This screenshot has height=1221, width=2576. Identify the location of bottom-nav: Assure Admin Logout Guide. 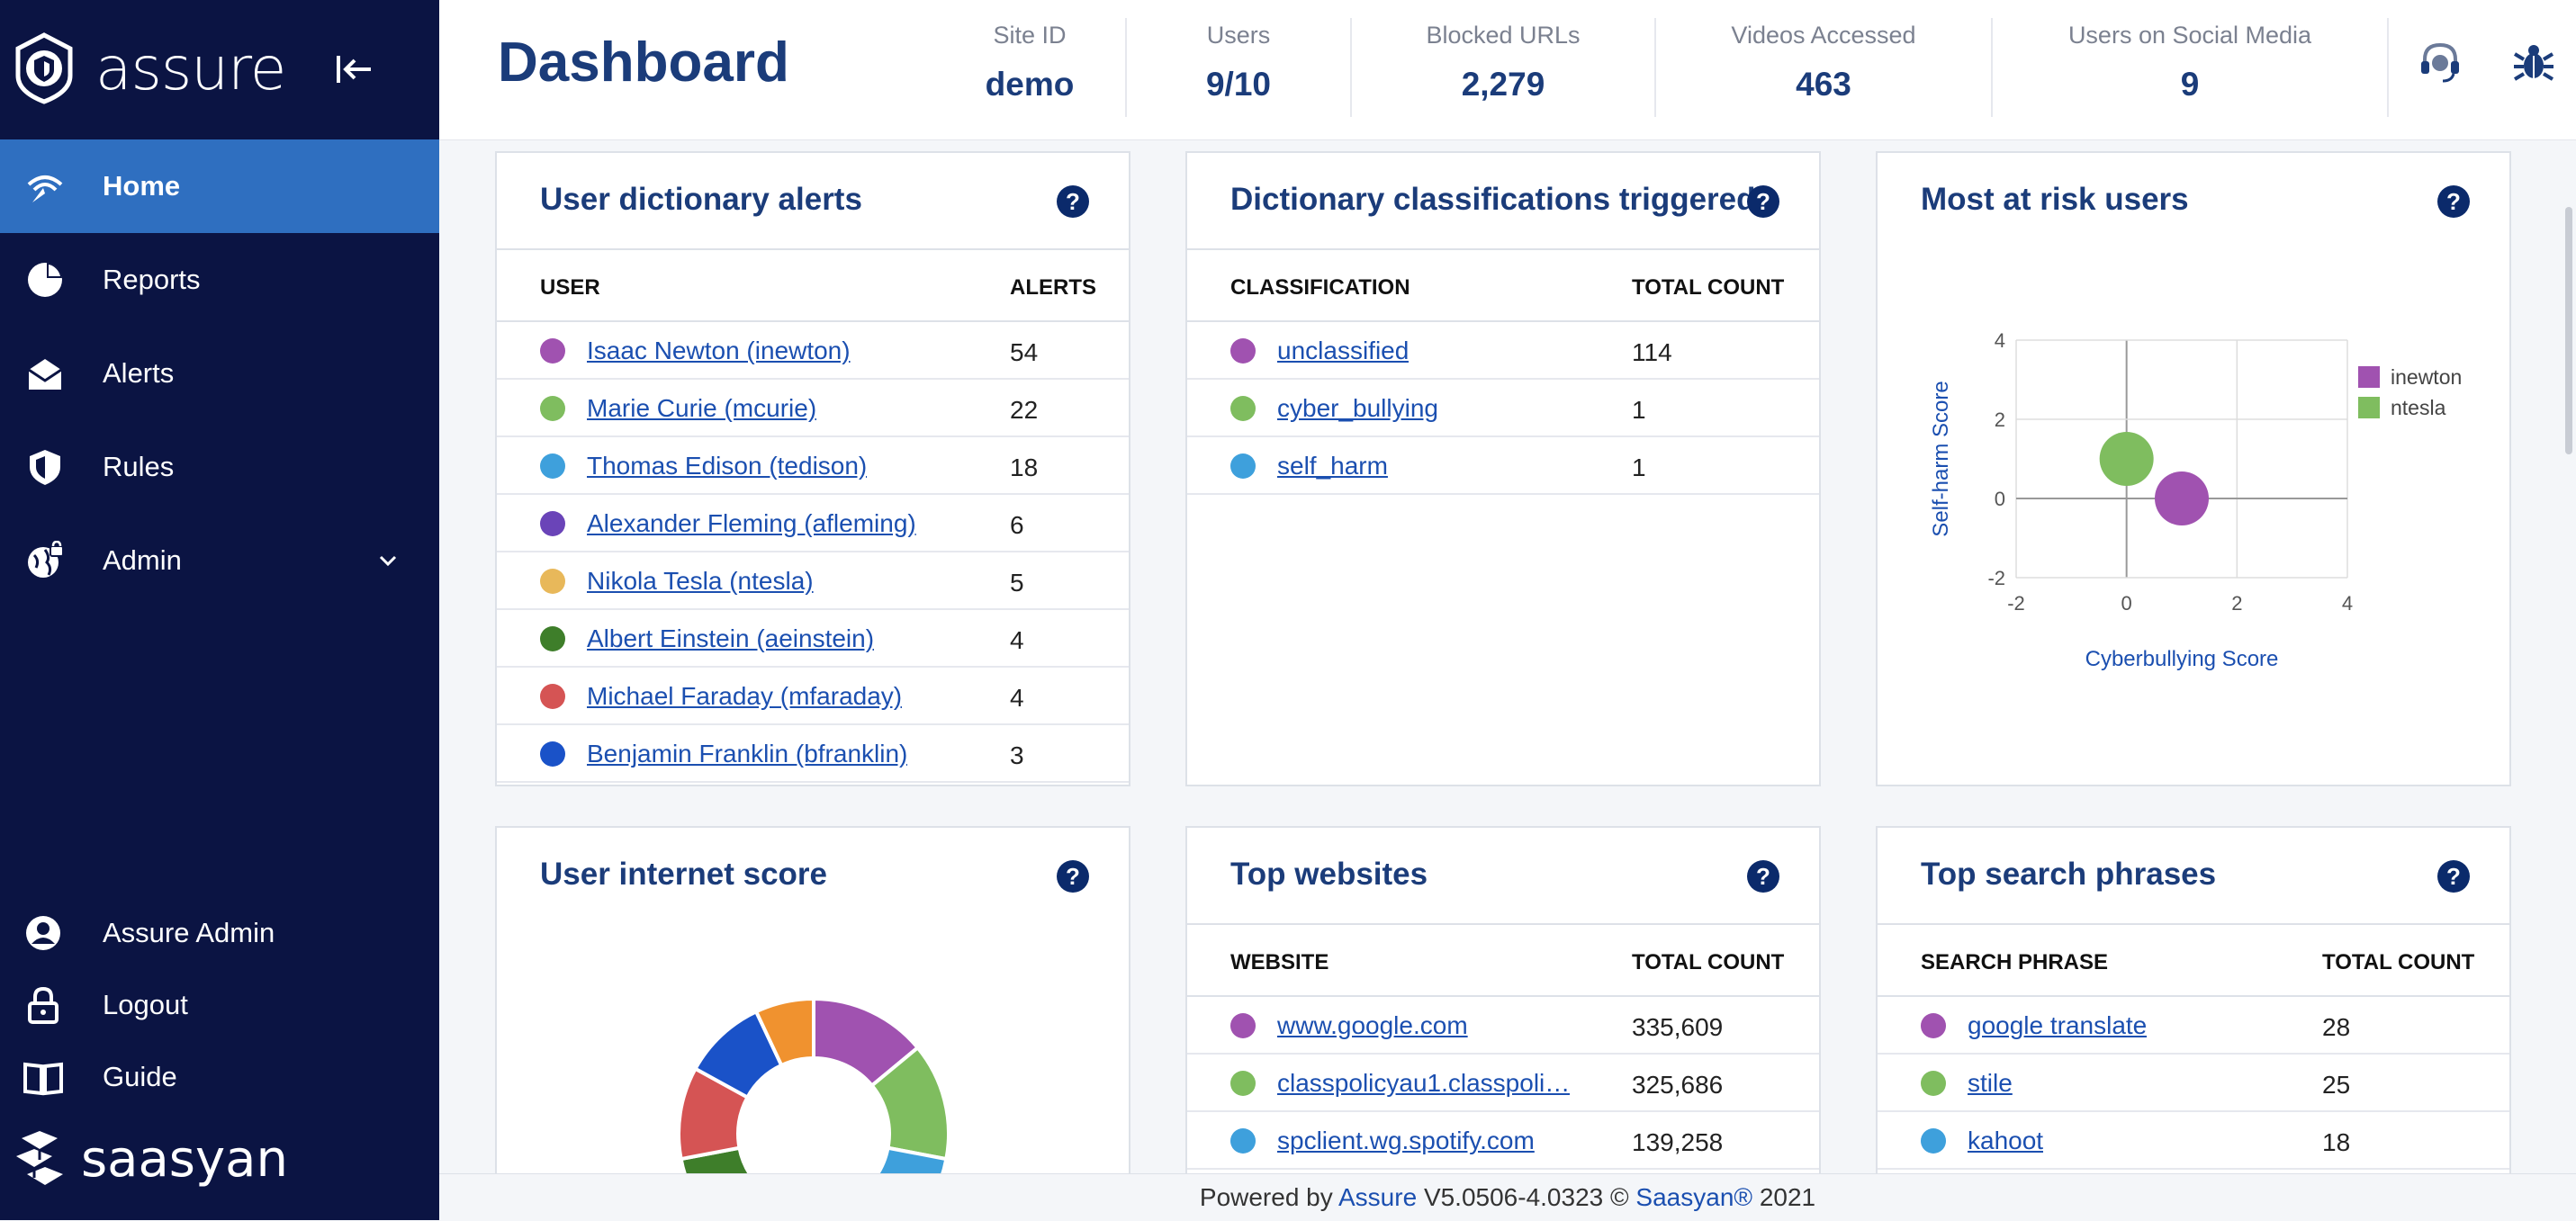
(219, 1005).